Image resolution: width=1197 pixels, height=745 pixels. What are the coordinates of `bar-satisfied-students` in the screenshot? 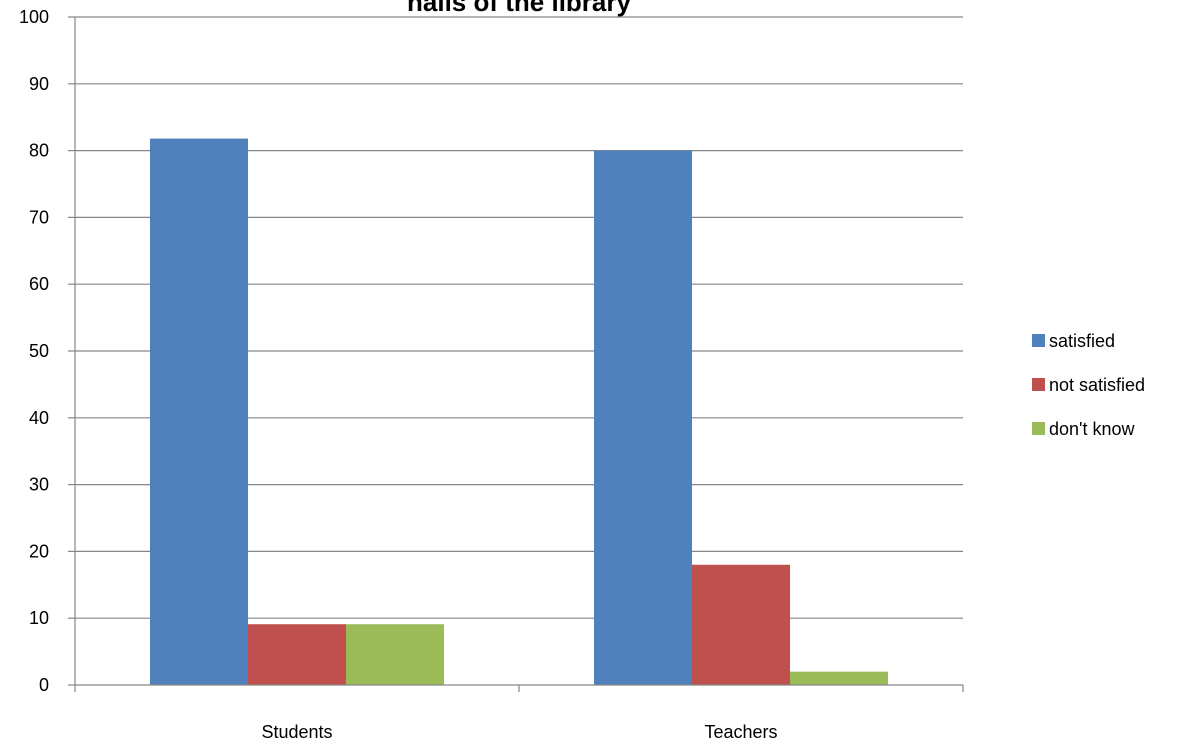 It's located at (199, 412).